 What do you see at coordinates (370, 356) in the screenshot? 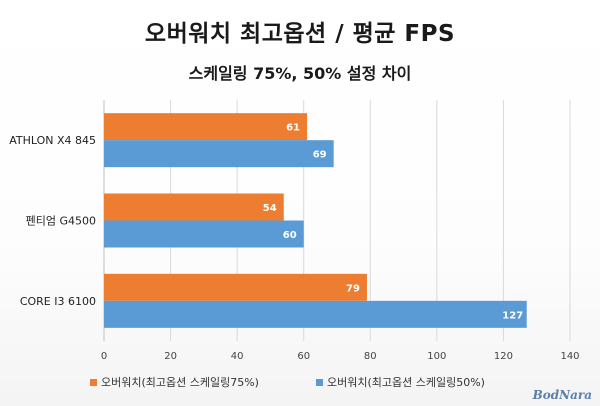
I see `x-tick-label: 80` at bounding box center [370, 356].